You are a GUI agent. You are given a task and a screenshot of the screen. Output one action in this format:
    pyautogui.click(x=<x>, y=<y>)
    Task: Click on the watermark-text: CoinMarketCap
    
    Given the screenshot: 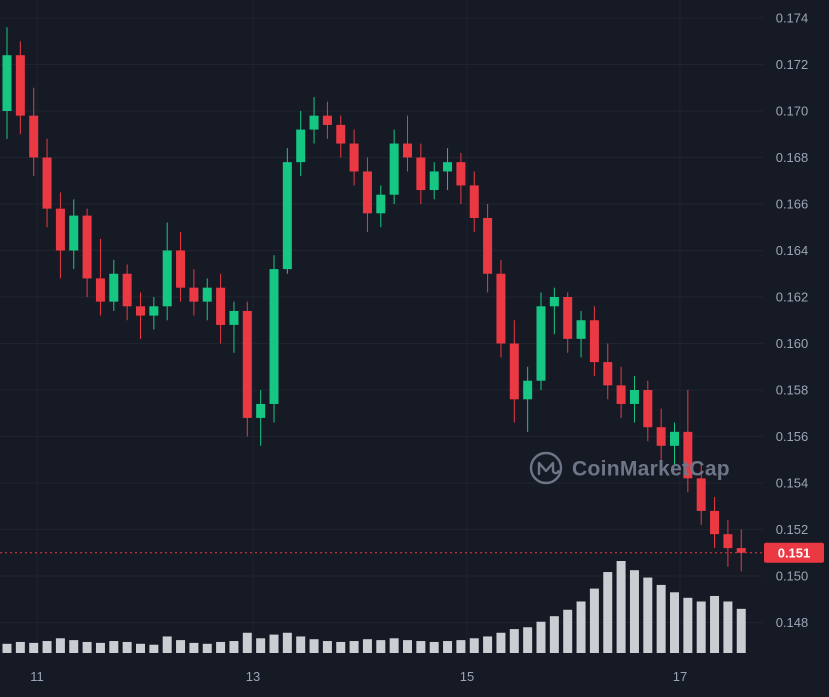 What is the action you would take?
    pyautogui.click(x=651, y=469)
    